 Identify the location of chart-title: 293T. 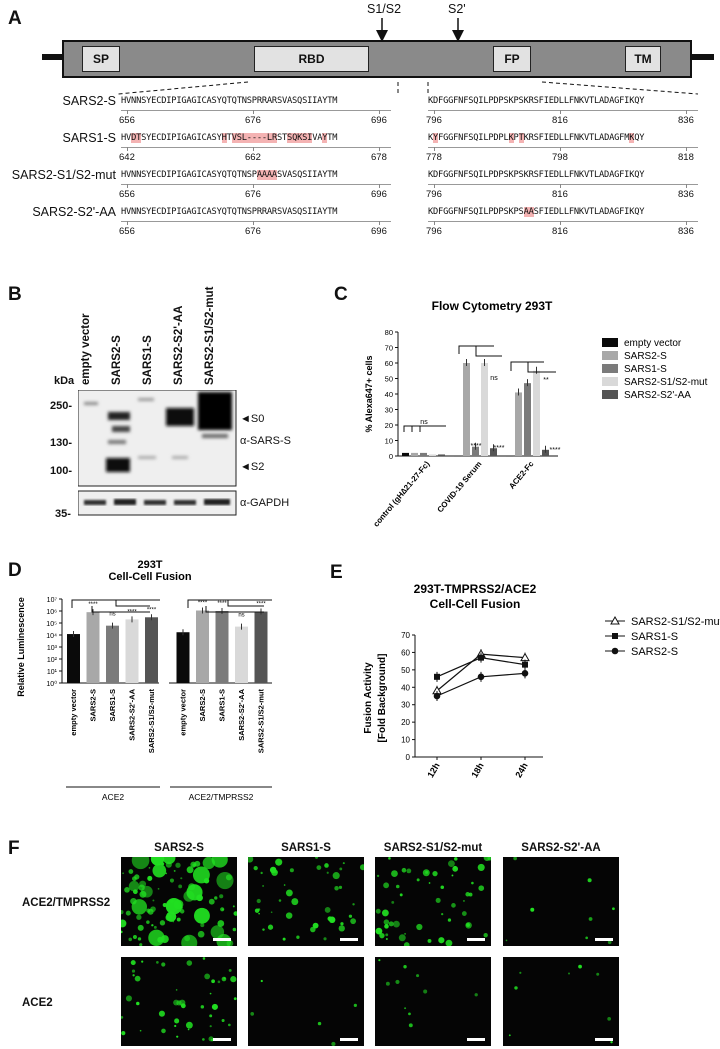
(149, 565).